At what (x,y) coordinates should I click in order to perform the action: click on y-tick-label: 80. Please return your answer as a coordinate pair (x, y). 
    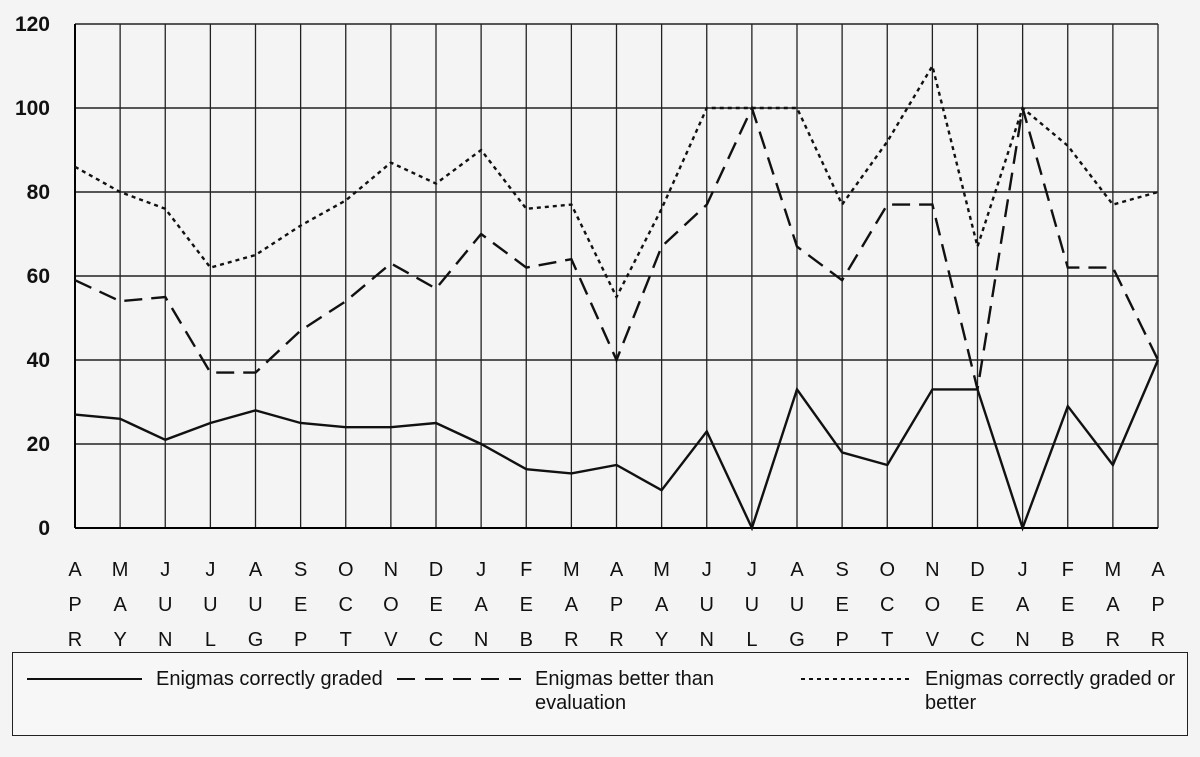
    Looking at the image, I should click on (38, 192).